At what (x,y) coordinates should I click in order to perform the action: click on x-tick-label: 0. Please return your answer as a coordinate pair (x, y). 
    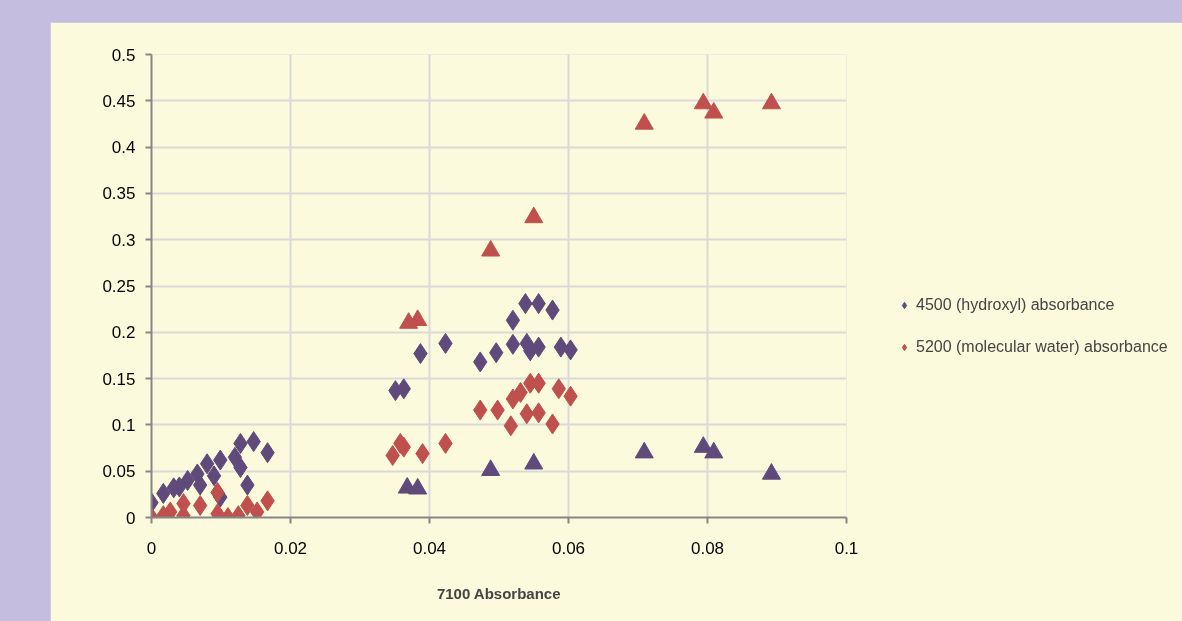
    Looking at the image, I should click on (151, 548).